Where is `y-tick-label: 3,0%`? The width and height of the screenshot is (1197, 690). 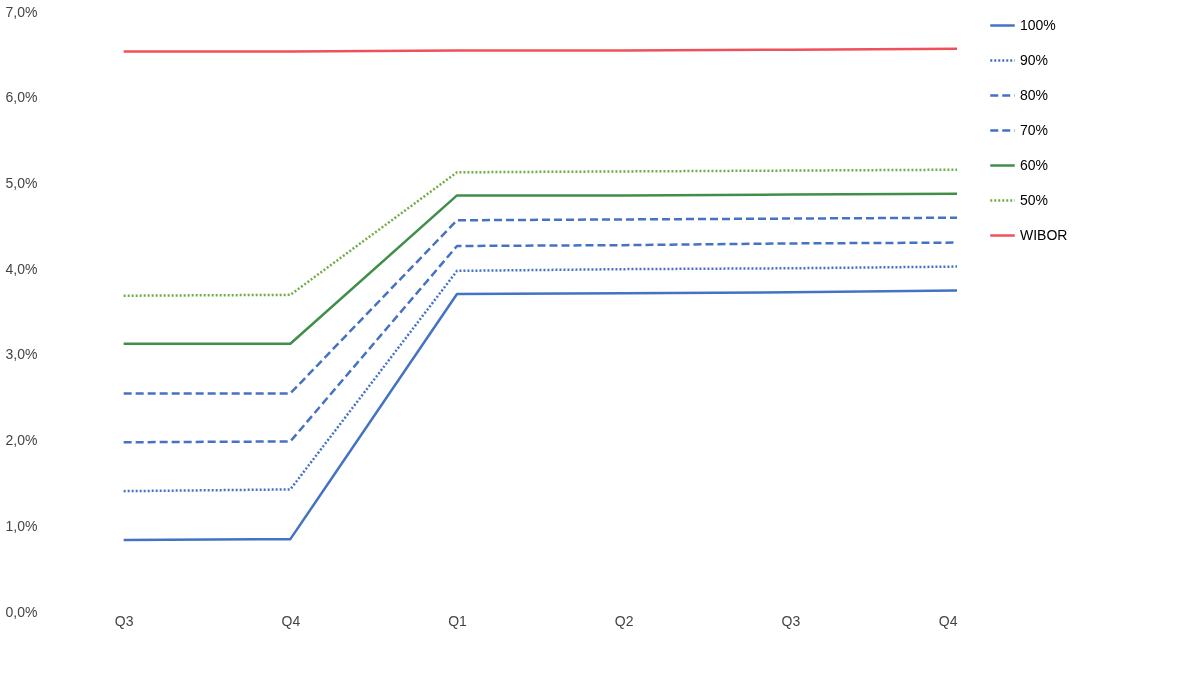 y-tick-label: 3,0% is located at coordinates (21, 354).